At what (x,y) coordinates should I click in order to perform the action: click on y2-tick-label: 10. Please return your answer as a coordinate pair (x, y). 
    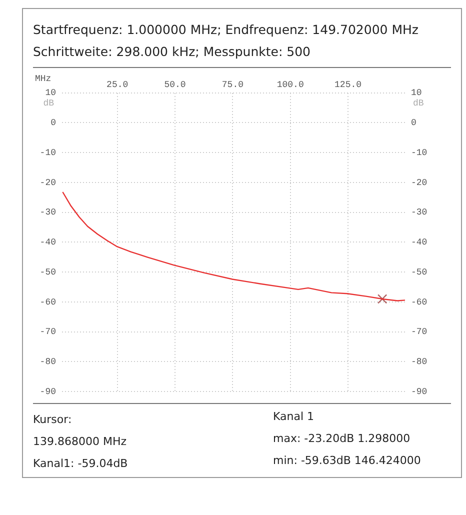
    Looking at the image, I should click on (416, 93).